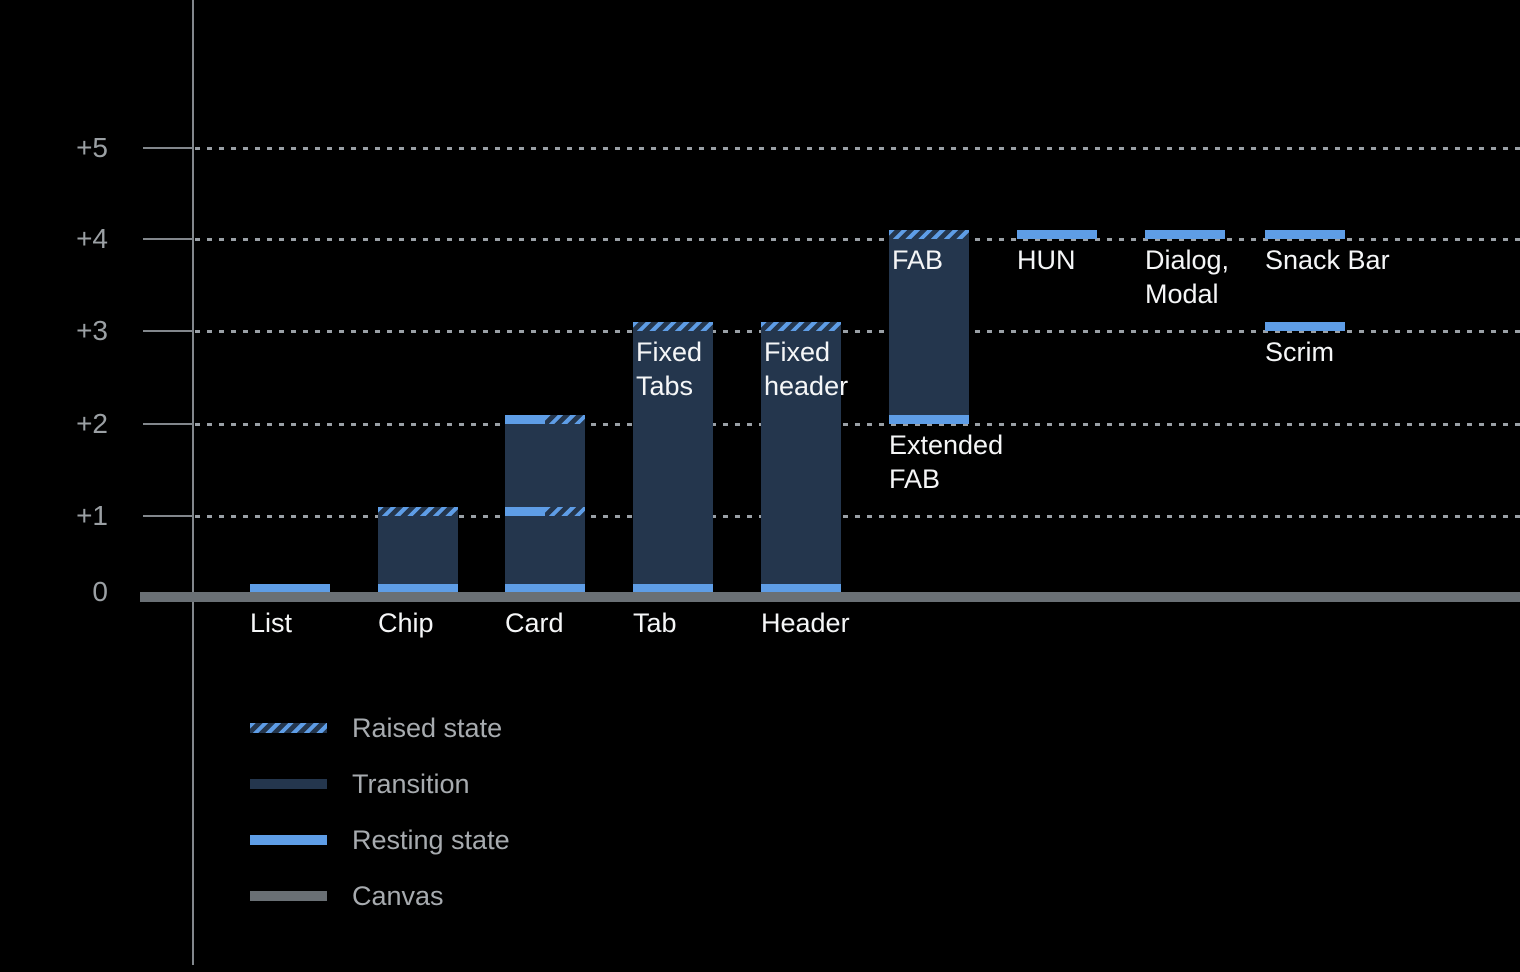 The image size is (1520, 972). Describe the element at coordinates (665, 386) in the screenshot. I see `label-line: Tabs` at that location.